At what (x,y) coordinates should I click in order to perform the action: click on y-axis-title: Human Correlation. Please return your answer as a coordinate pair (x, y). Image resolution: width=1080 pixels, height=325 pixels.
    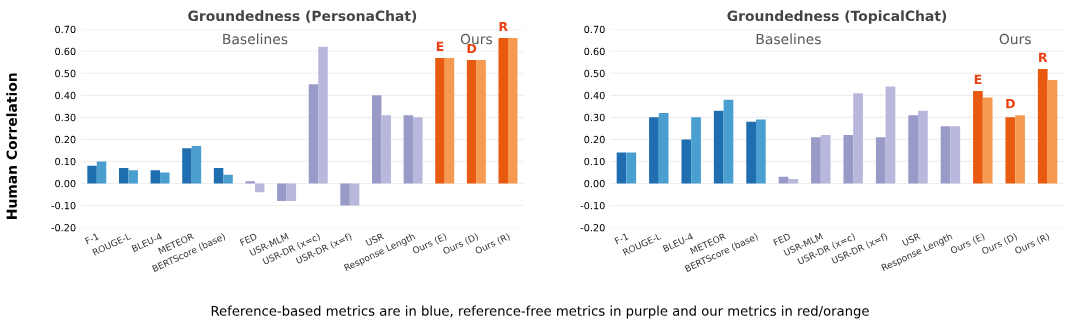
    Looking at the image, I should click on (11, 146).